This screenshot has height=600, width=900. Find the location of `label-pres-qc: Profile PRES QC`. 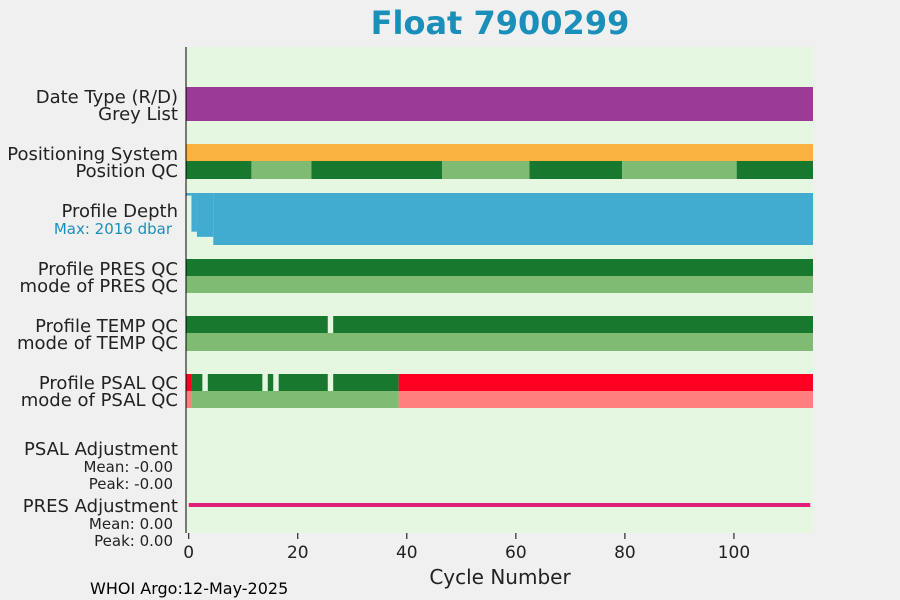

label-pres-qc: Profile PRES QC is located at coordinates (108, 269).